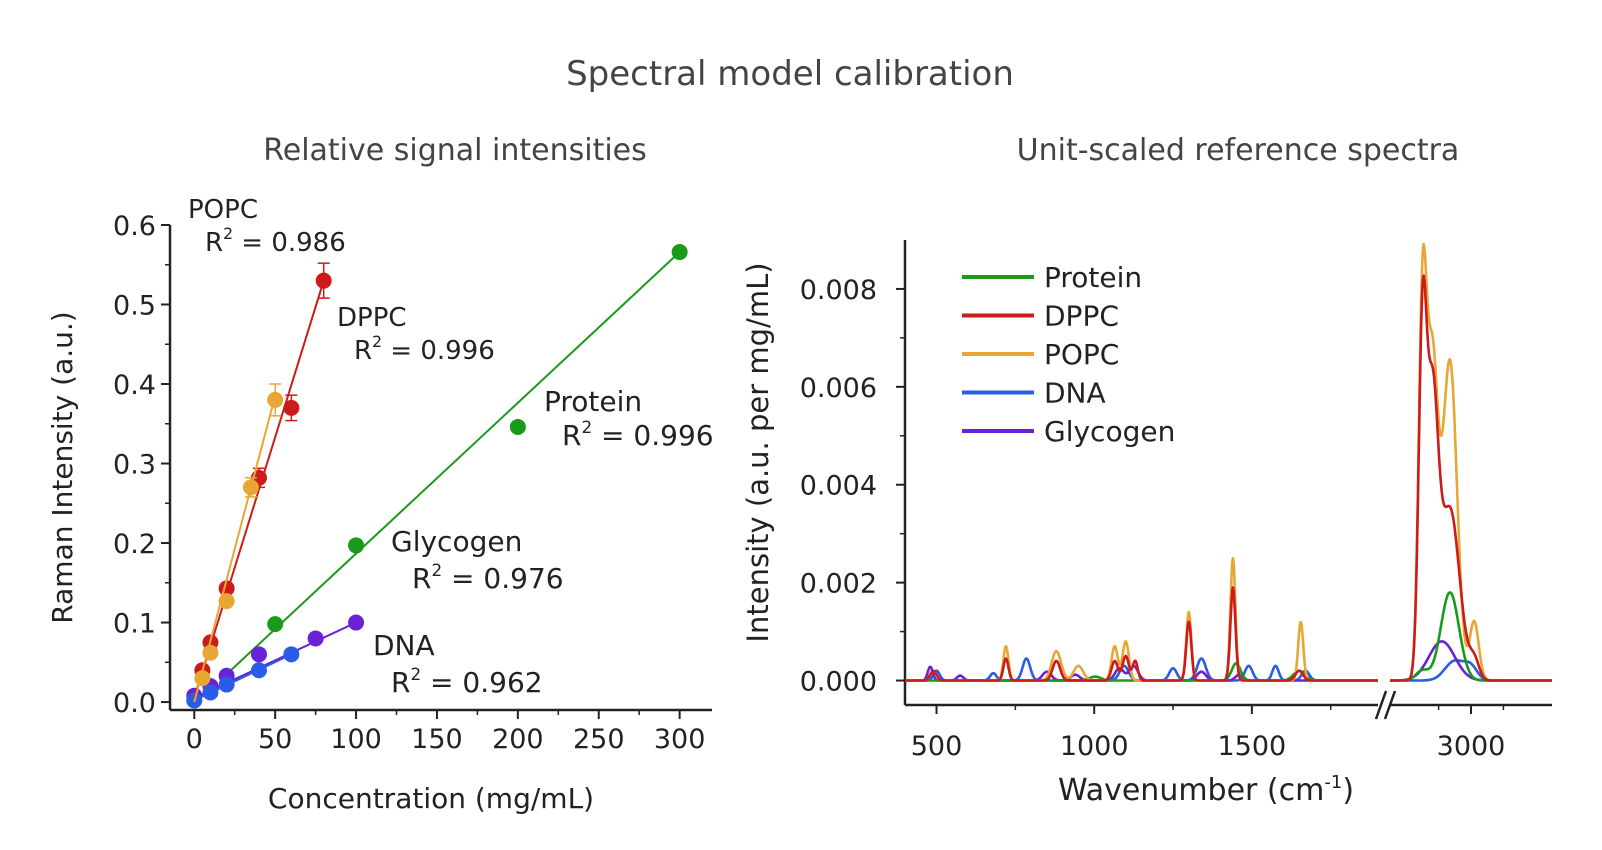 The image size is (1602, 850). Describe the element at coordinates (1238, 150) in the screenshot. I see `right-chart-title: Unit-scaled reference spectra` at that location.